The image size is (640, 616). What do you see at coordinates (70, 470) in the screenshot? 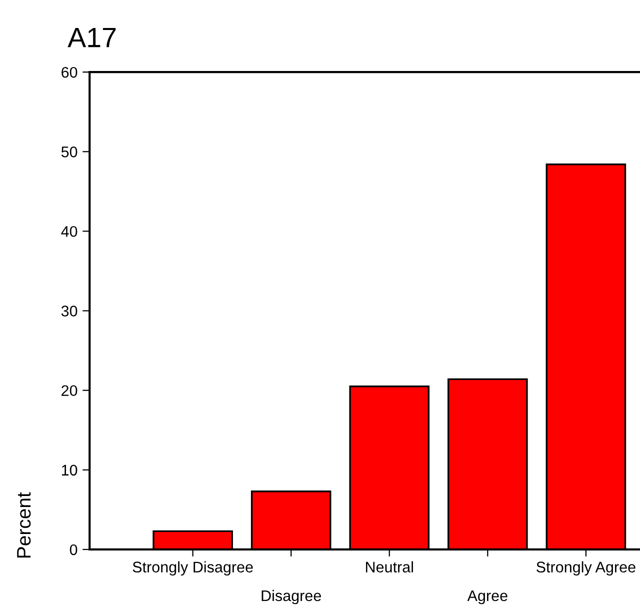
I see `y-tick-label: 10` at bounding box center [70, 470].